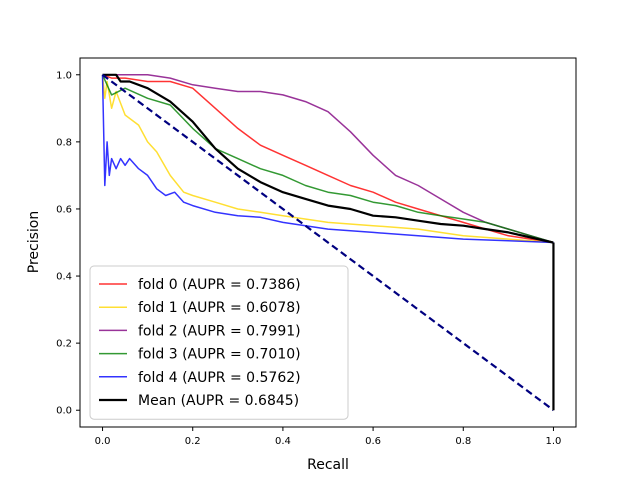 Image resolution: width=640 pixels, height=480 pixels. Describe the element at coordinates (219, 331) in the screenshot. I see `legend-label: fold 2 (AUPR = 0.7991)` at that location.